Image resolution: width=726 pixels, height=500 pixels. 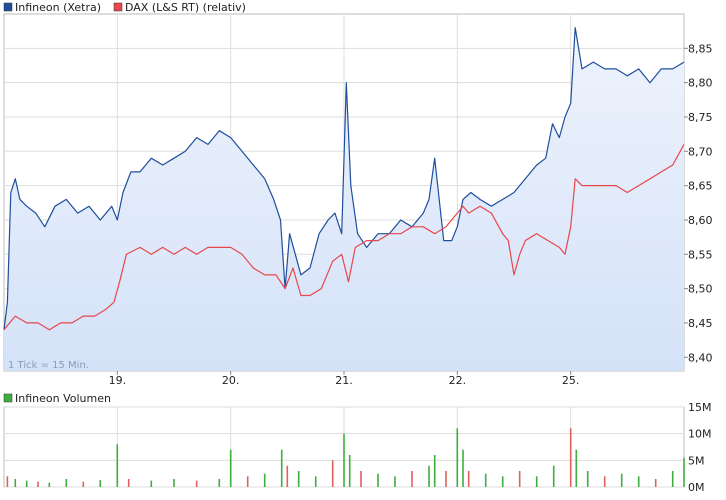 I want to click on legend-swatch-dax, so click(x=118, y=7).